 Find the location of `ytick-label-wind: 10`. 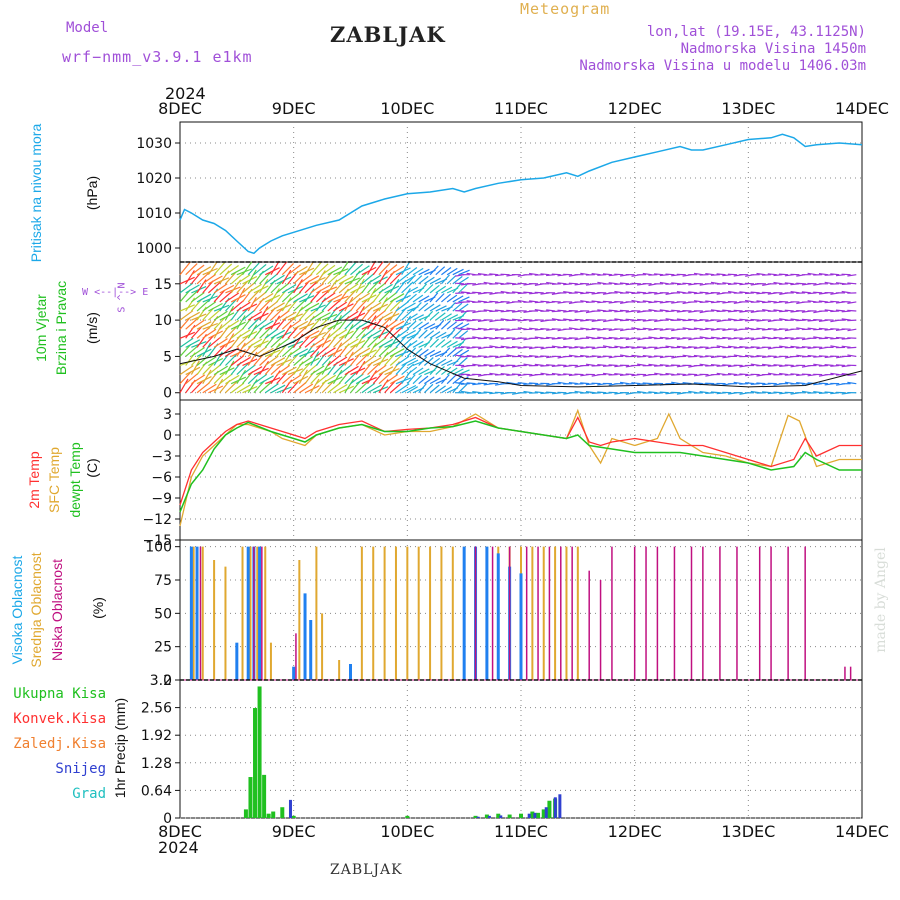

ytick-label-wind: 10 is located at coordinates (163, 321).